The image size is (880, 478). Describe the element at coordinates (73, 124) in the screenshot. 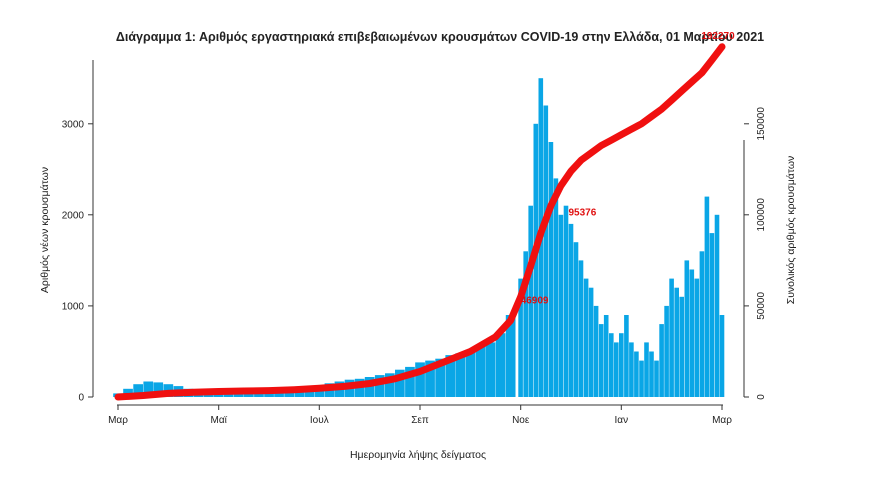

I see `left-y-tick-label: 3000` at that location.